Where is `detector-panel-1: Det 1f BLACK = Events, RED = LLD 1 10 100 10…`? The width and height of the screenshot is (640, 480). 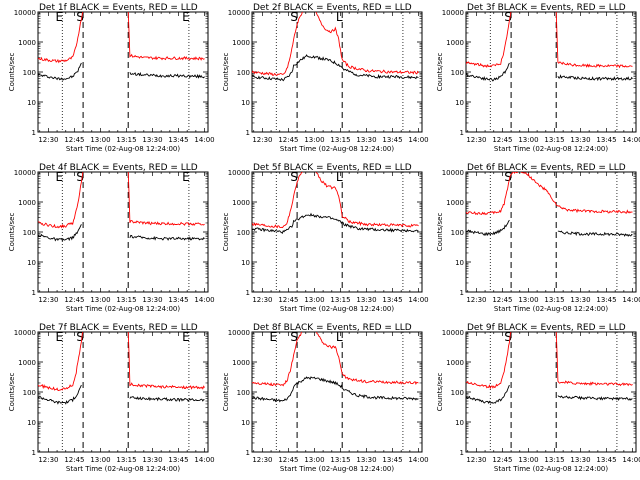 detector-panel-1: Det 1f BLACK = Events, RED = LLD 1 10 100 10… is located at coordinates (111, 78).